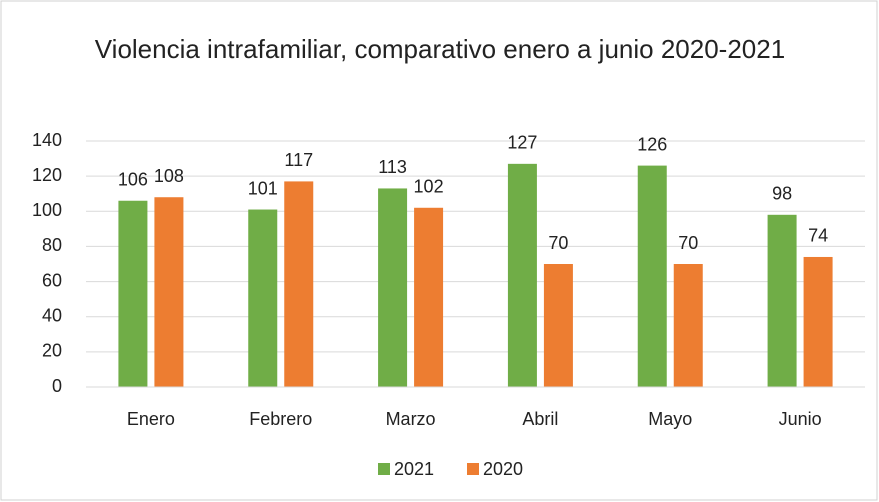 This screenshot has width=879, height=502. What do you see at coordinates (411, 419) in the screenshot?
I see `x-tick-label: Marzo` at bounding box center [411, 419].